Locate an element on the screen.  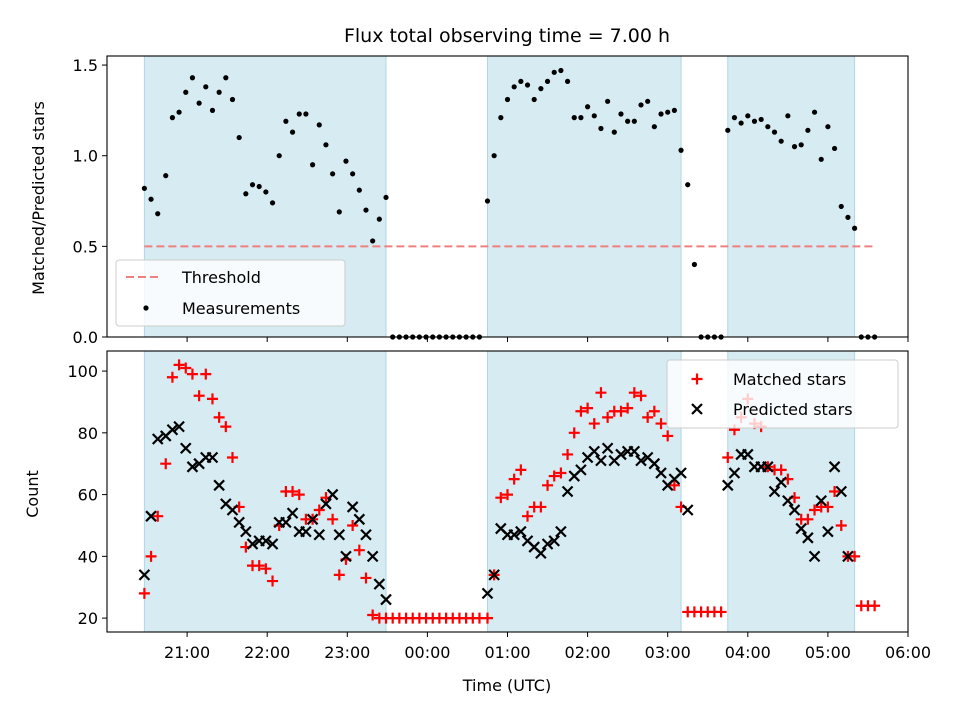
x-tick-label: 01:00 is located at coordinates (507, 652).